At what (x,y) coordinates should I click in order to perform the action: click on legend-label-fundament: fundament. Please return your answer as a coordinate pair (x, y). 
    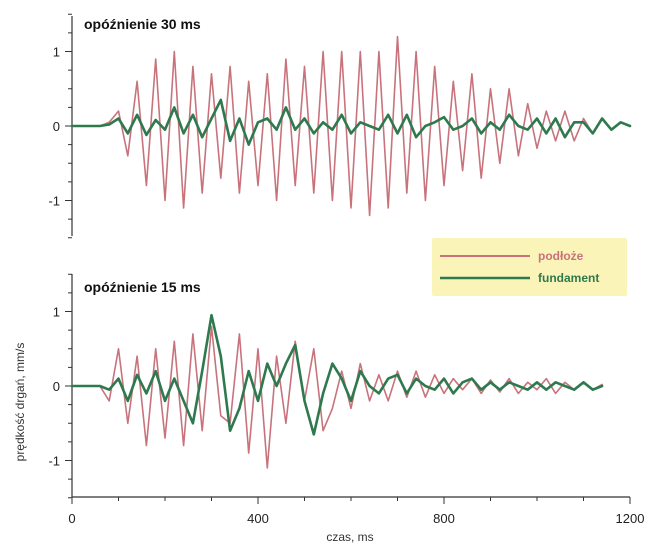
    Looking at the image, I should click on (568, 278).